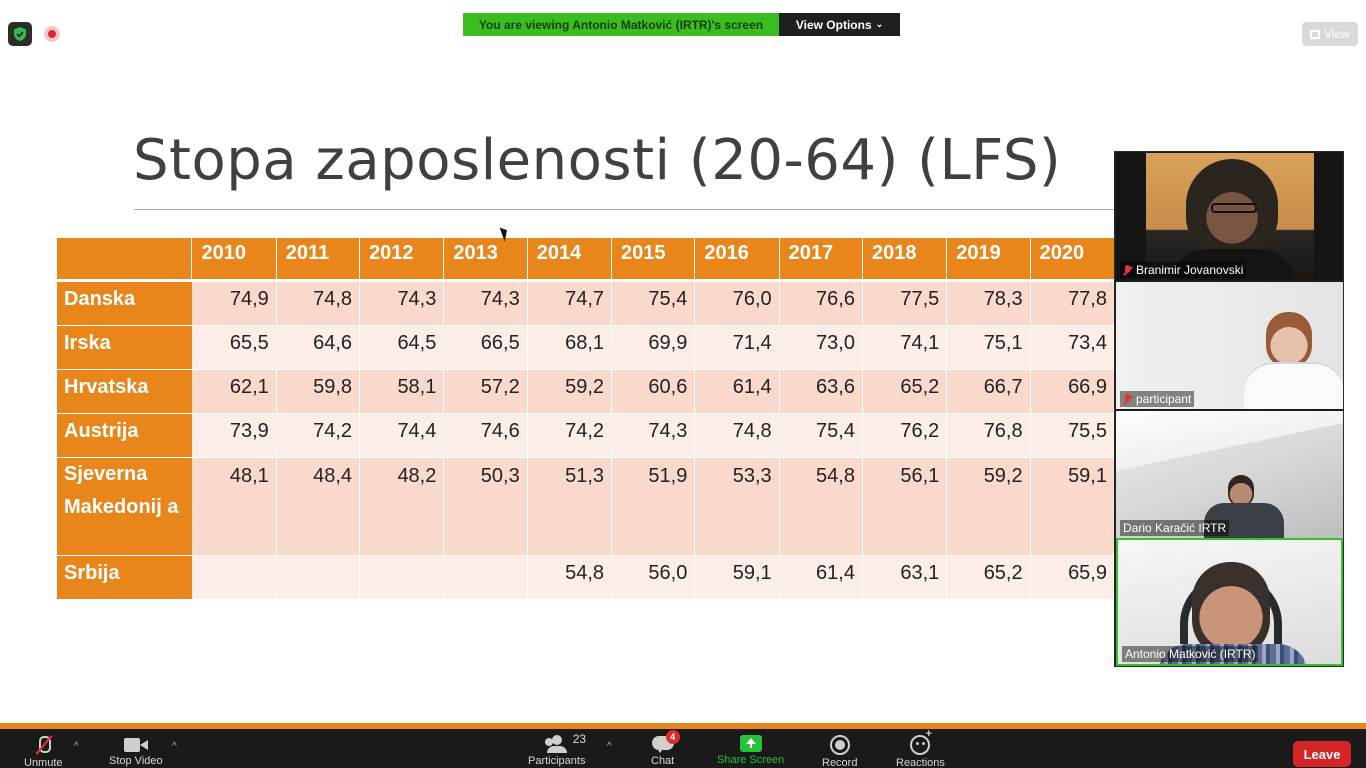 This screenshot has width=1366, height=768. What do you see at coordinates (654, 507) in the screenshot?
I see `value-cell: 51,9` at bounding box center [654, 507].